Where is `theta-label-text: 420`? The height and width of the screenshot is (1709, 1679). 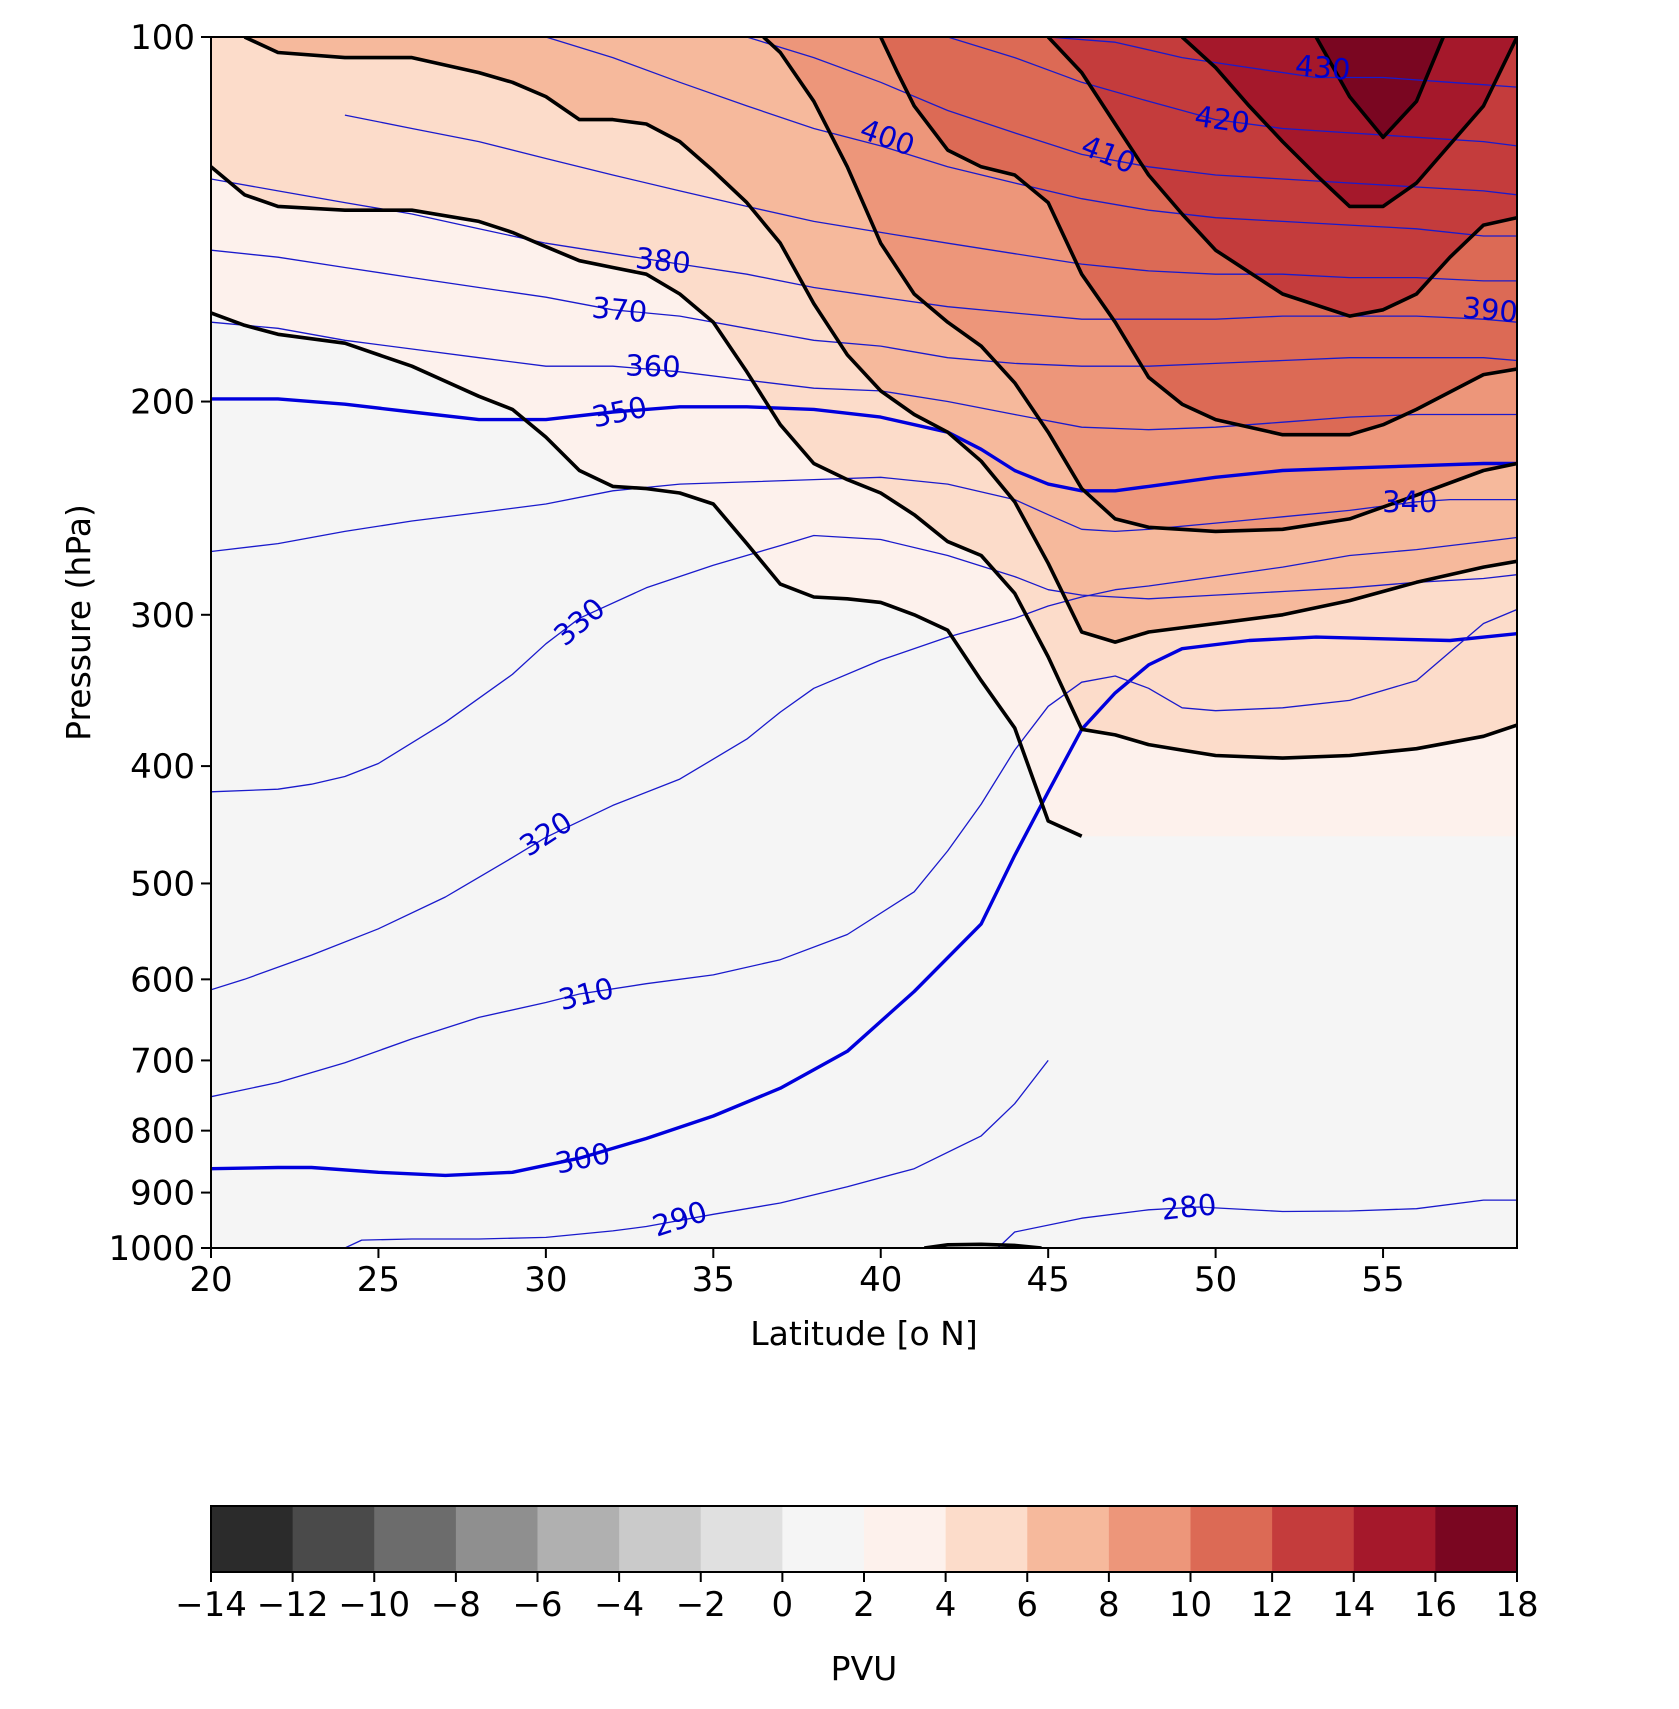 theta-label-text: 420 is located at coordinates (1223, 119).